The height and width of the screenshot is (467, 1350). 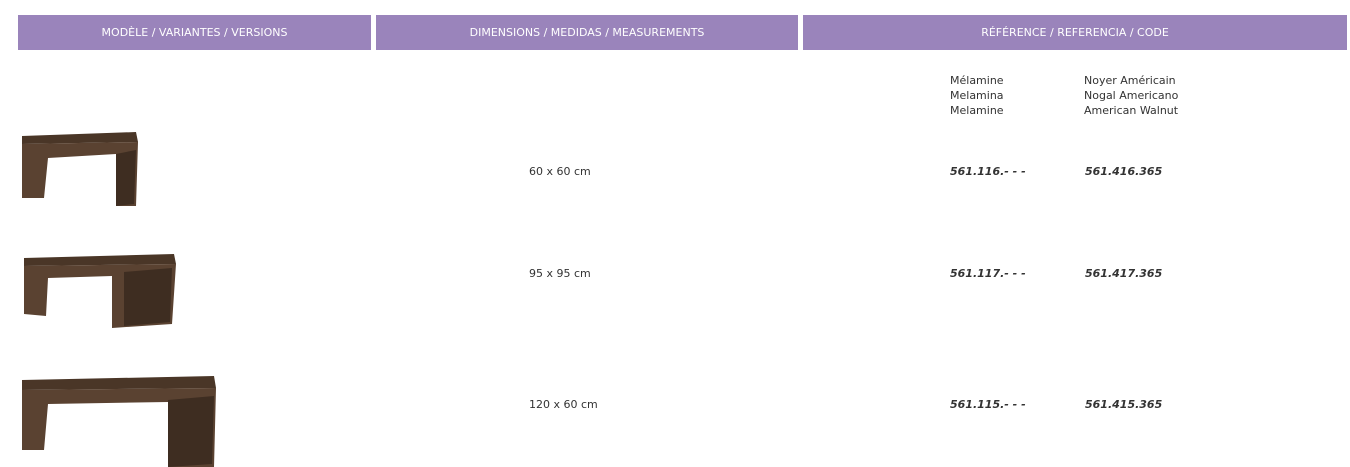 I want to click on code: 561.117.- - -, so click(x=988, y=273).